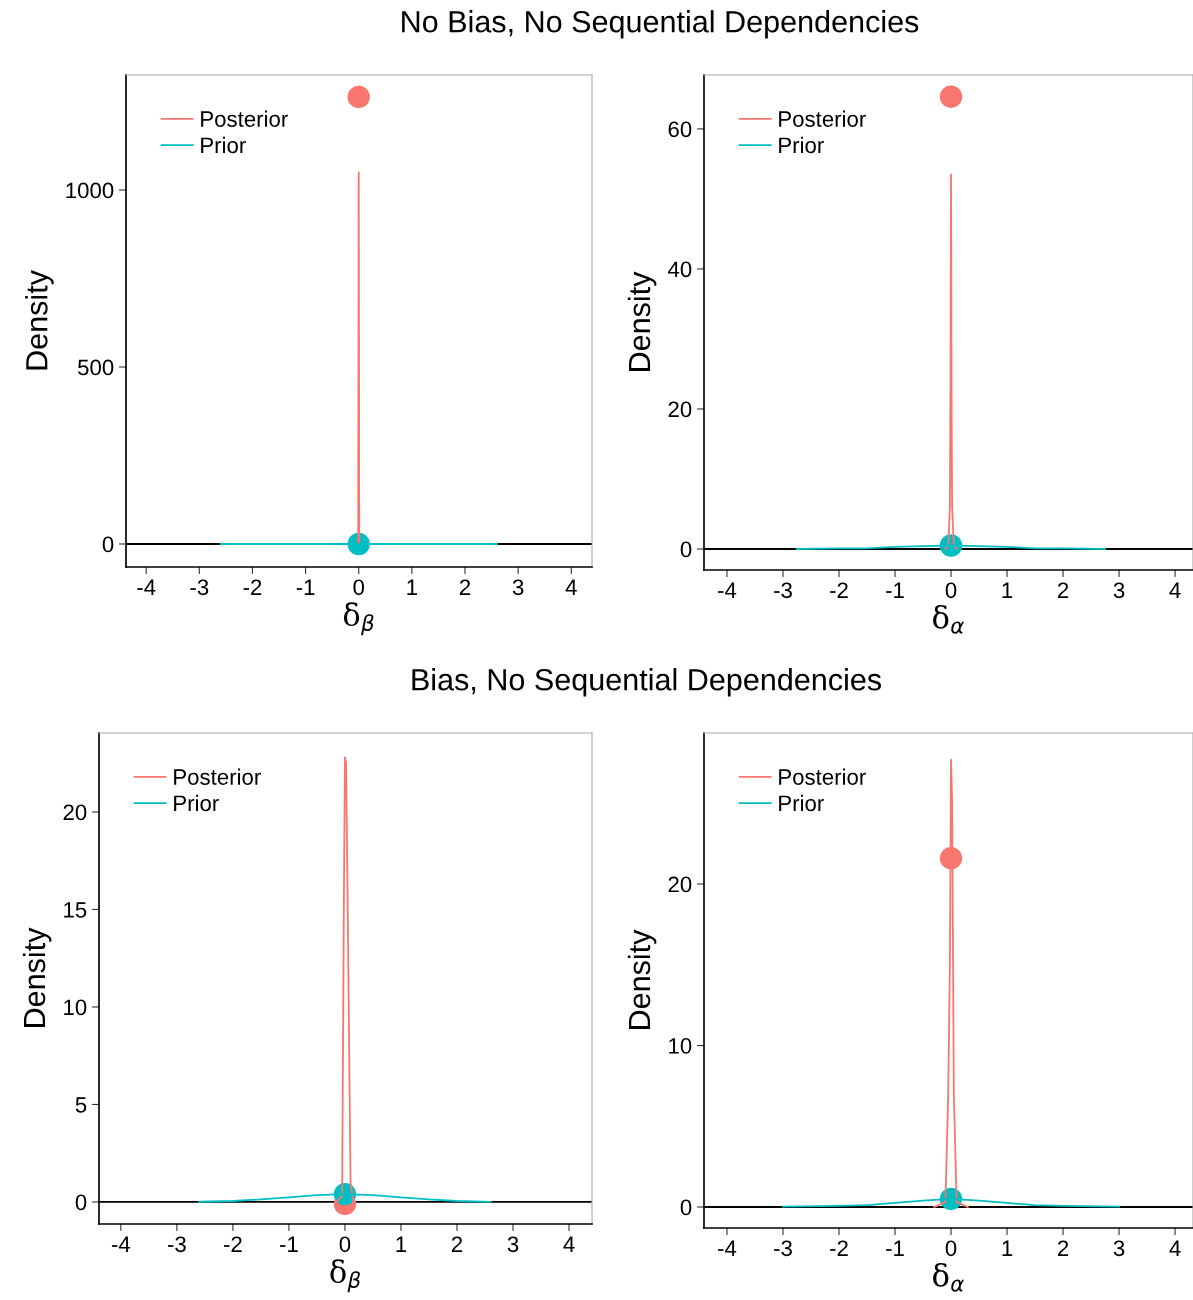 The image size is (1193, 1300). I want to click on text: No Bias, No Sequential Dependencies, so click(660, 24).